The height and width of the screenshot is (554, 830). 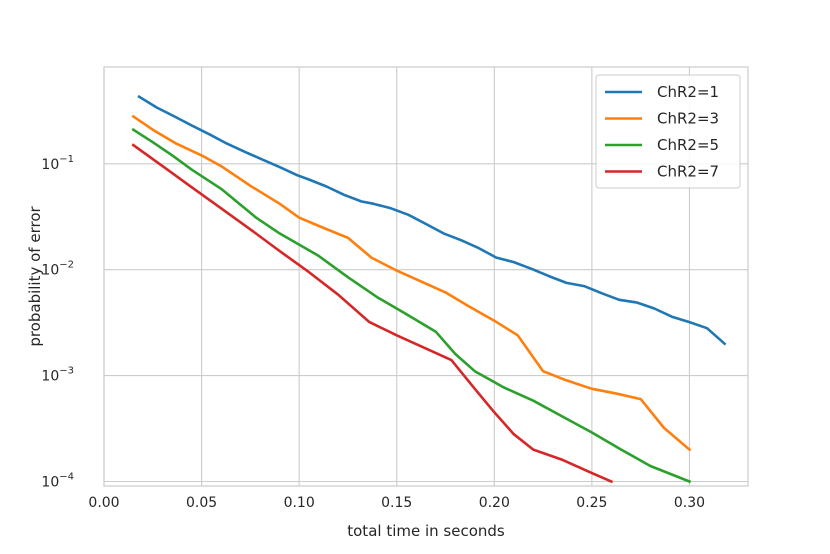 I want to click on legend-box, so click(x=668, y=131).